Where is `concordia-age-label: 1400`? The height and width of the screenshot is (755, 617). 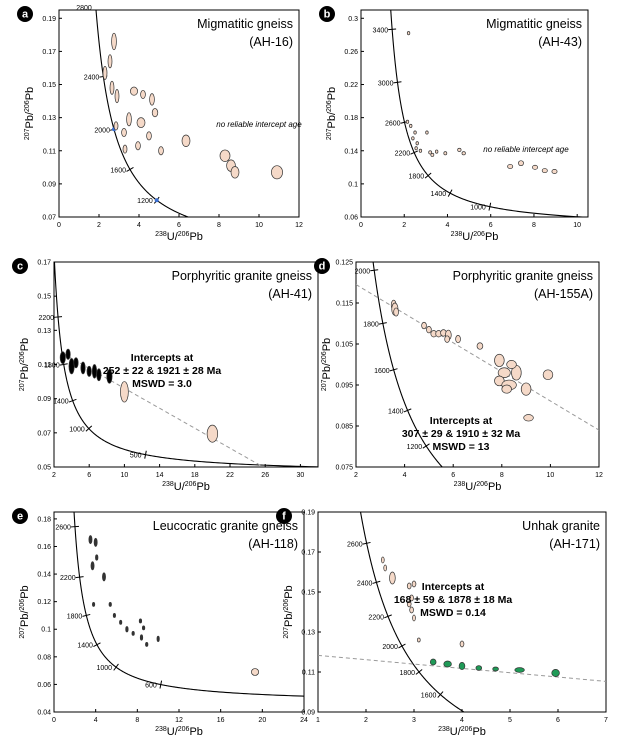 concordia-age-label: 1400 is located at coordinates (396, 411).